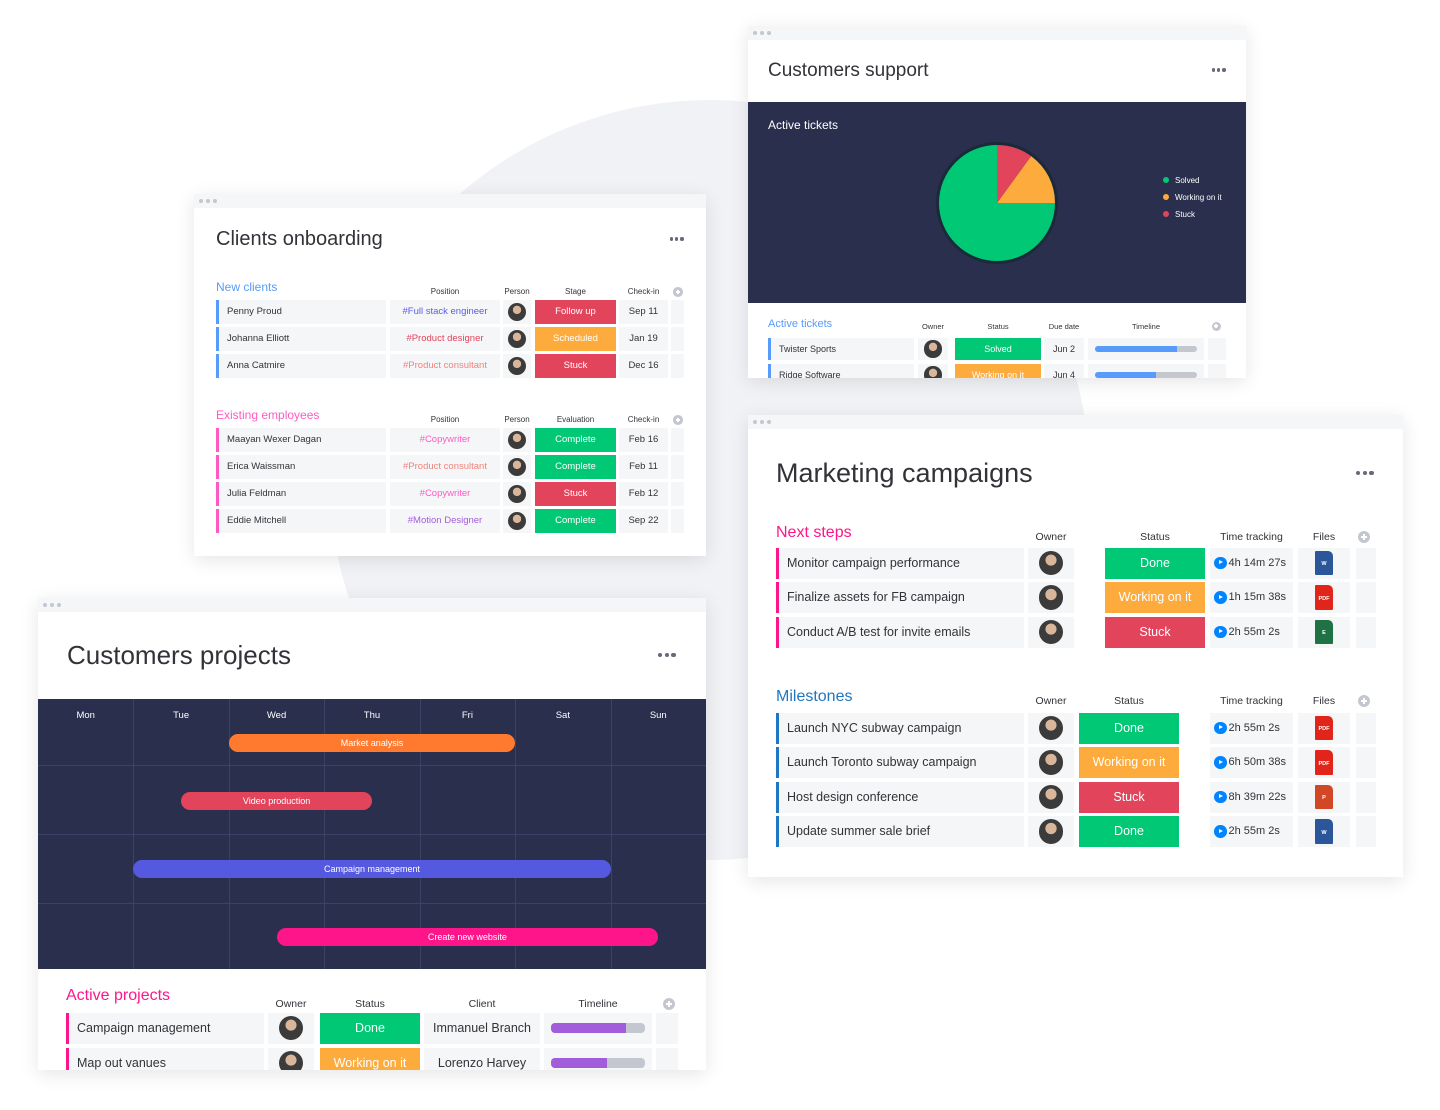  Describe the element at coordinates (372, 715) in the screenshot. I see `gantt-day: Thu` at that location.